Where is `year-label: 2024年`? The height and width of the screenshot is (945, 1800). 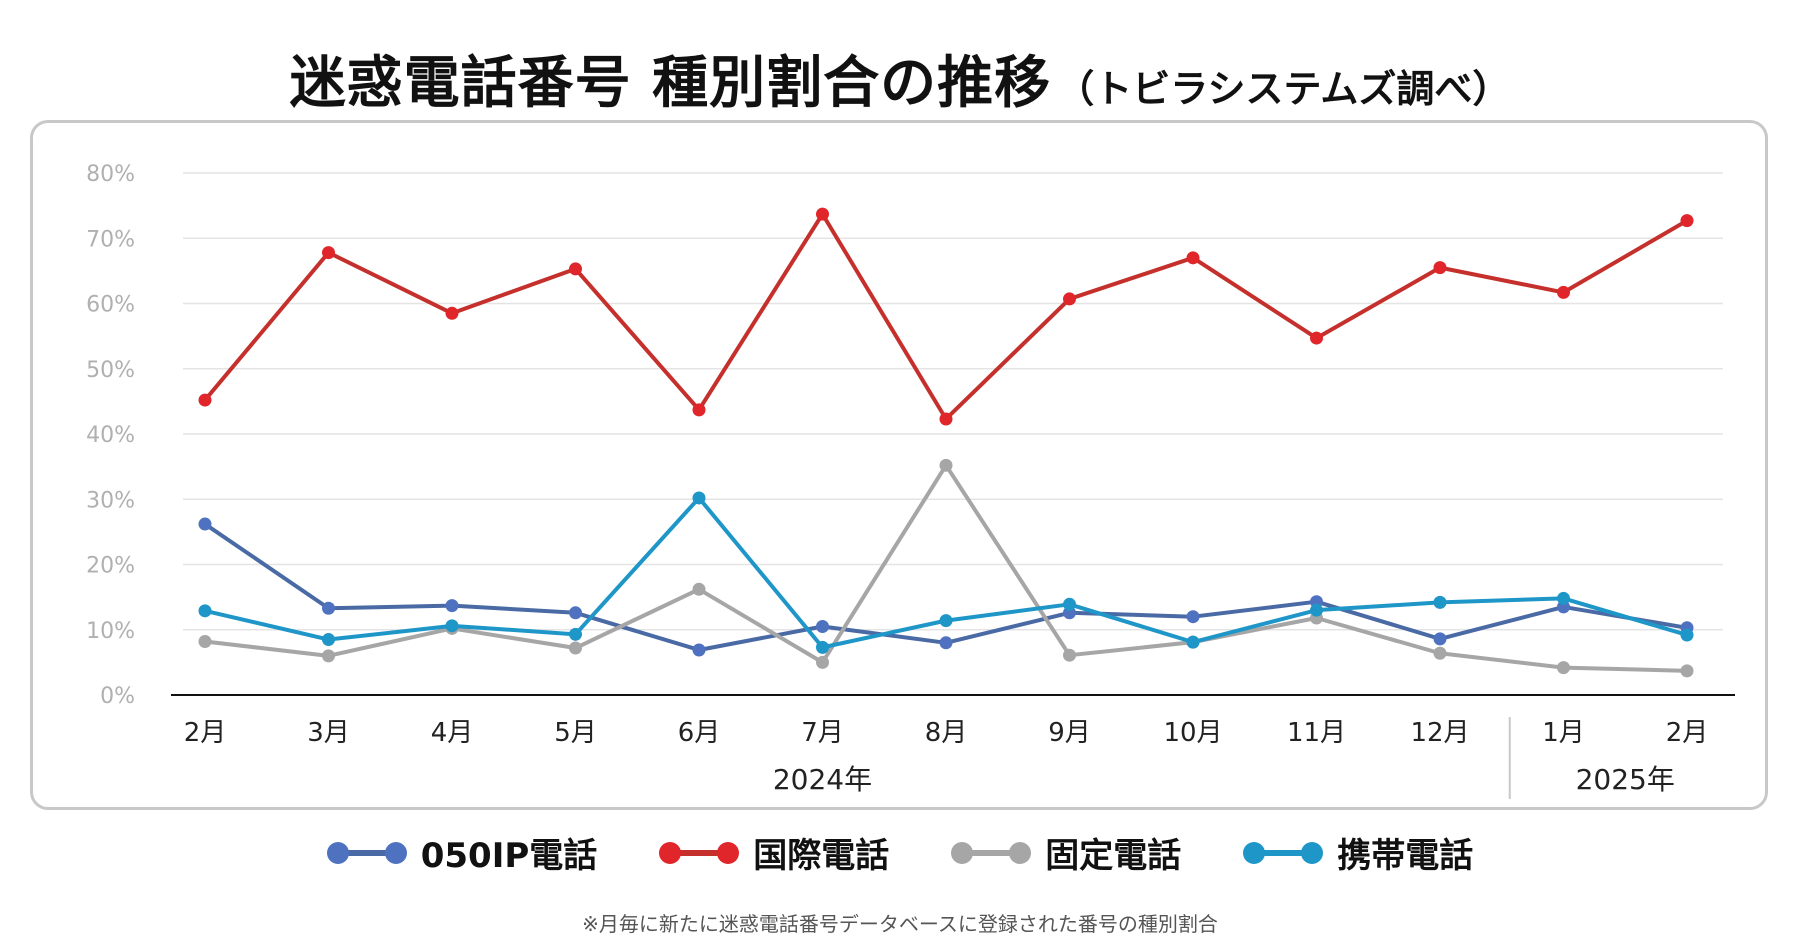 year-label: 2024年 is located at coordinates (822, 779).